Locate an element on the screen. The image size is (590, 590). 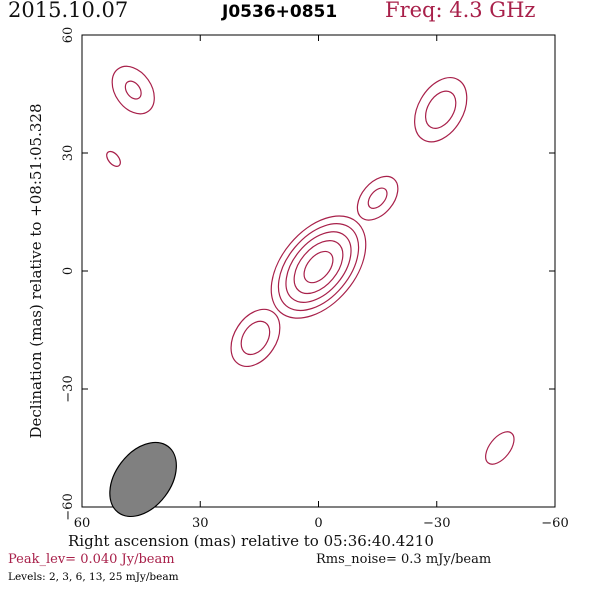
component-NE-small is located at coordinates (113, 158).